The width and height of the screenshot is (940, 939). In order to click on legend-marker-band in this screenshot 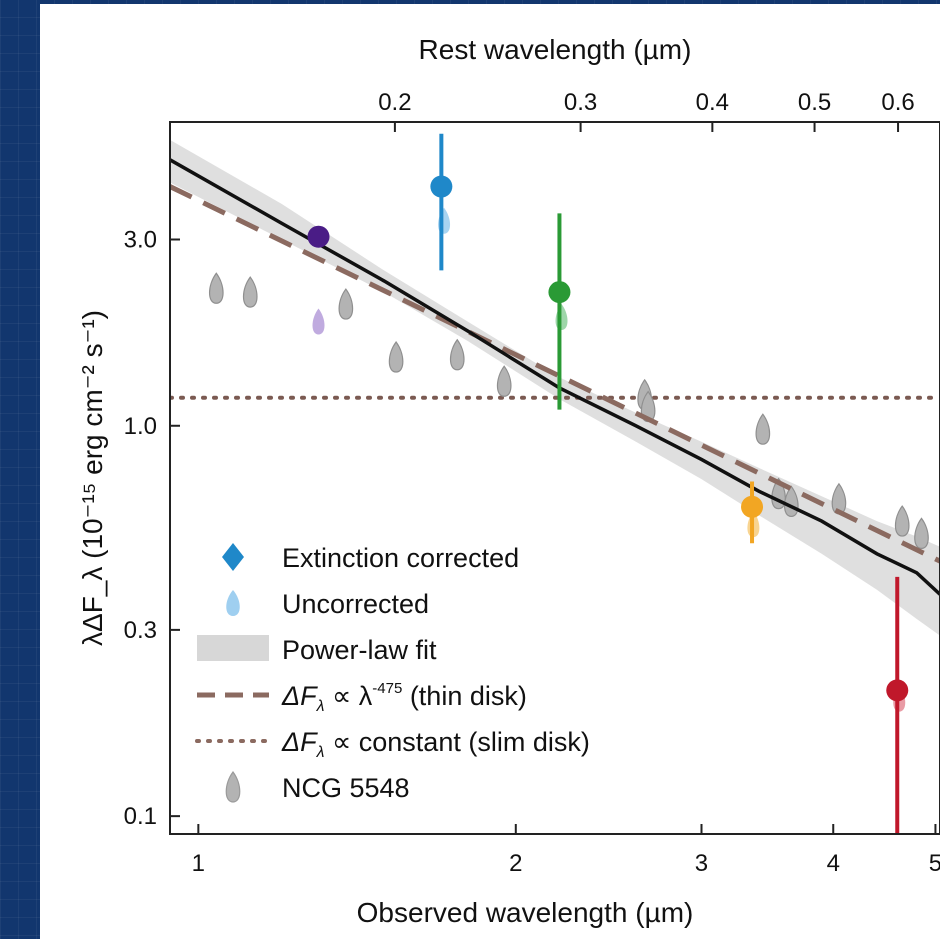, I will do `click(233, 648)`.